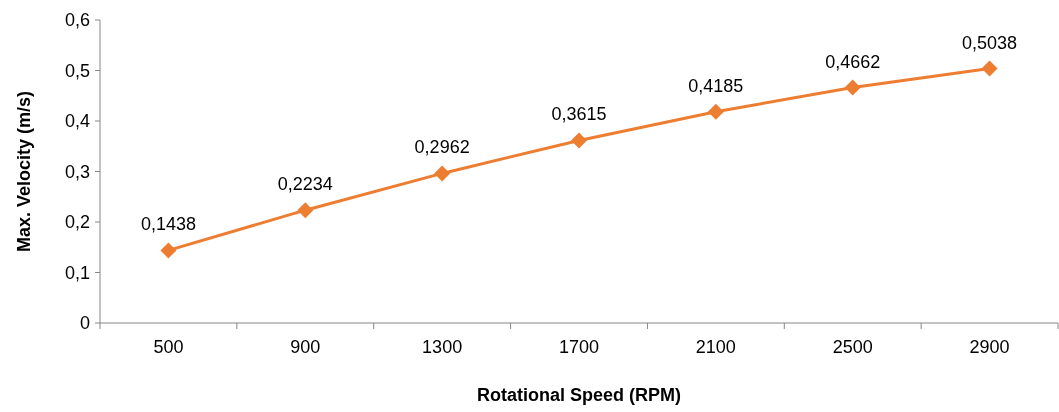 Image resolution: width=1059 pixels, height=412 pixels. I want to click on y-tick-label: 0,1, so click(77, 272).